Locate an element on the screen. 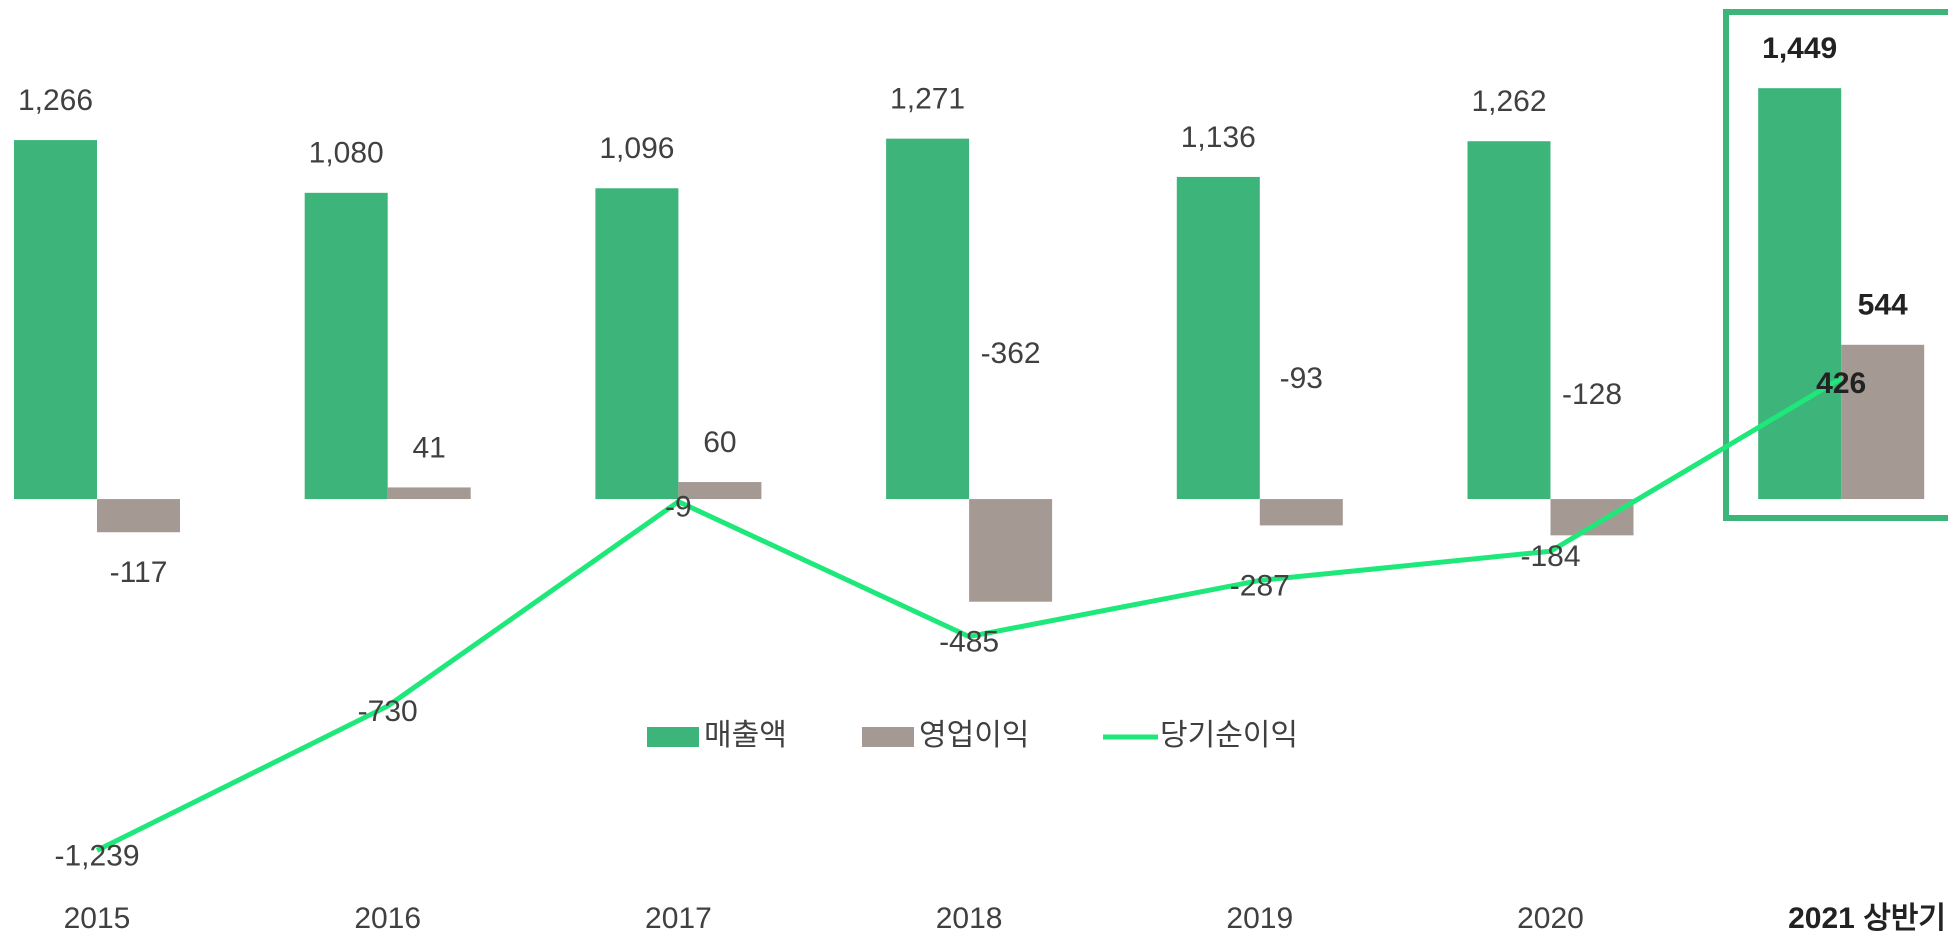 The height and width of the screenshot is (938, 1948). x-tick-label: 2016 is located at coordinates (387, 918).